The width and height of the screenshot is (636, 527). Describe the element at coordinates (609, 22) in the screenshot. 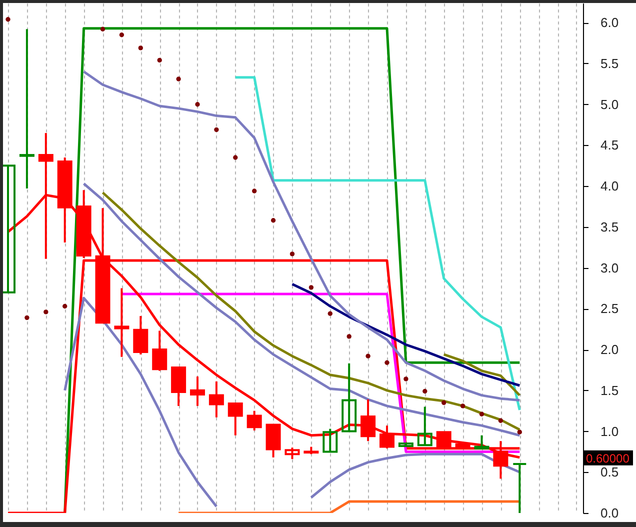

I see `y-tick-label: 6.0` at that location.